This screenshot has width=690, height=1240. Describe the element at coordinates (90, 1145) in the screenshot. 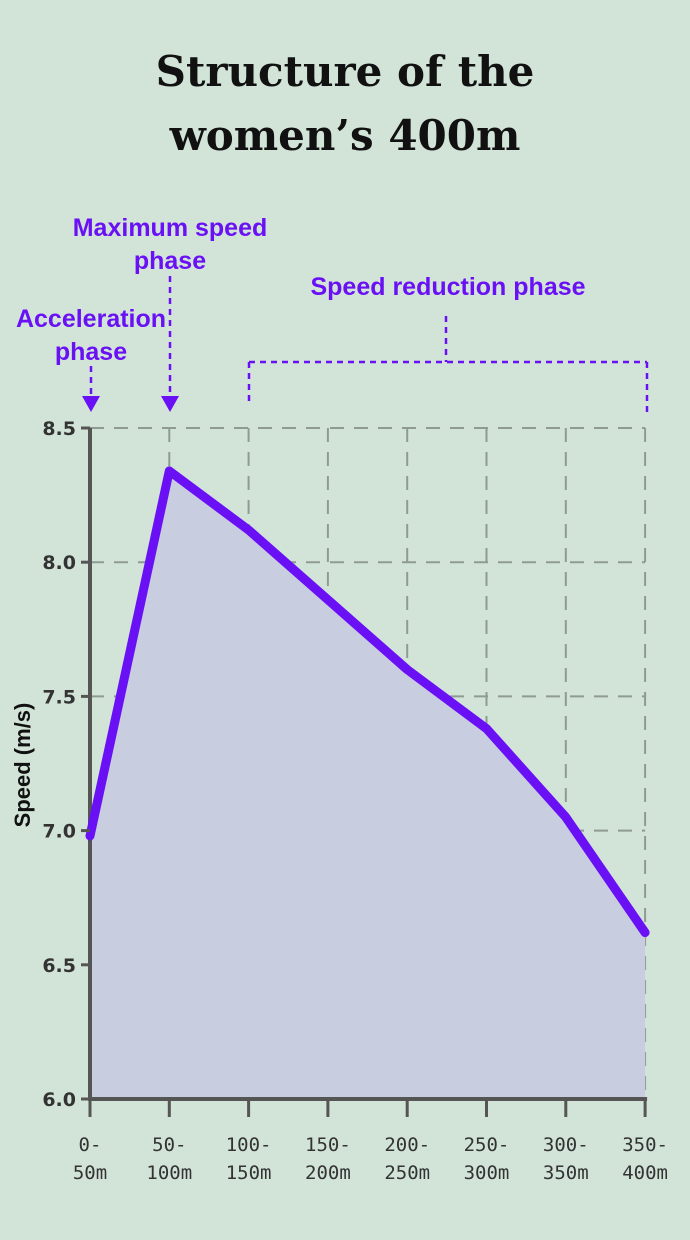

I see `x-tick-label: 0-` at that location.